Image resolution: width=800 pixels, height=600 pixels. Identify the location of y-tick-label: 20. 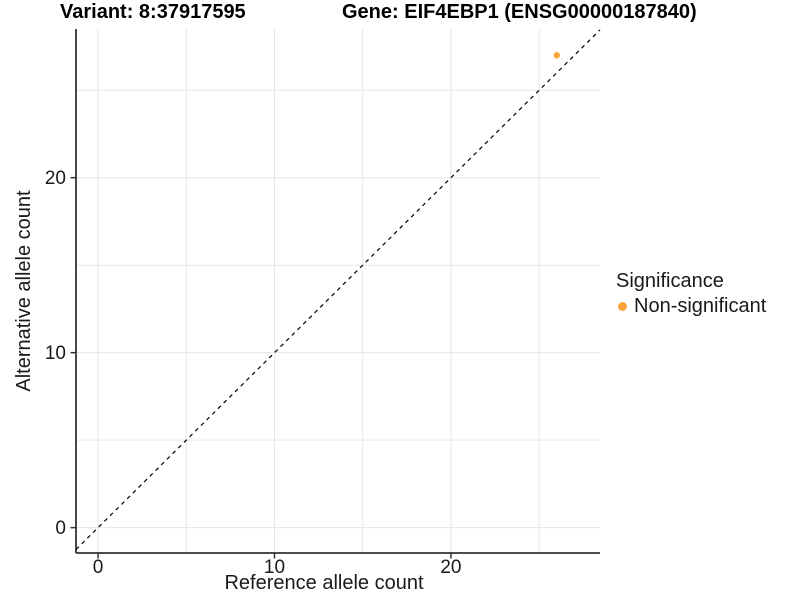
(55, 178).